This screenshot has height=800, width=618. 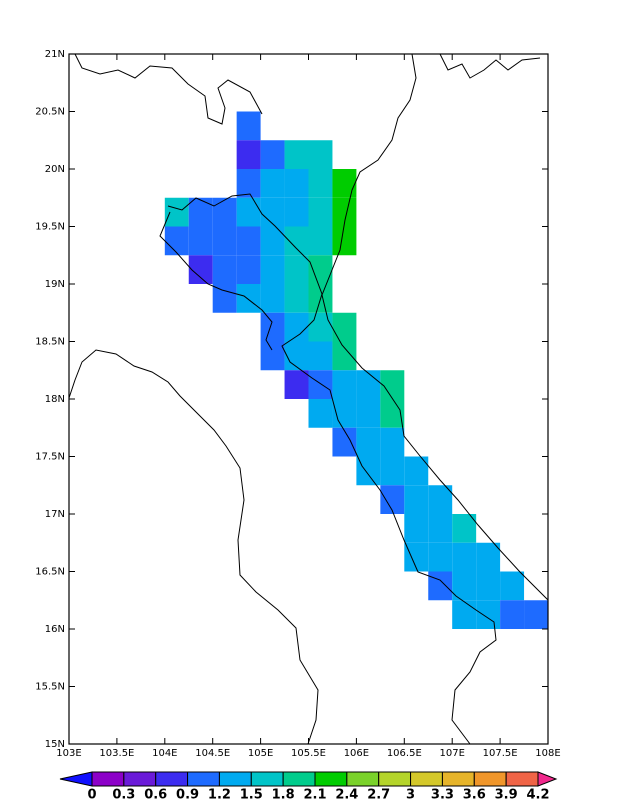 I want to click on y-tick-label: 18N, so click(x=55, y=399).